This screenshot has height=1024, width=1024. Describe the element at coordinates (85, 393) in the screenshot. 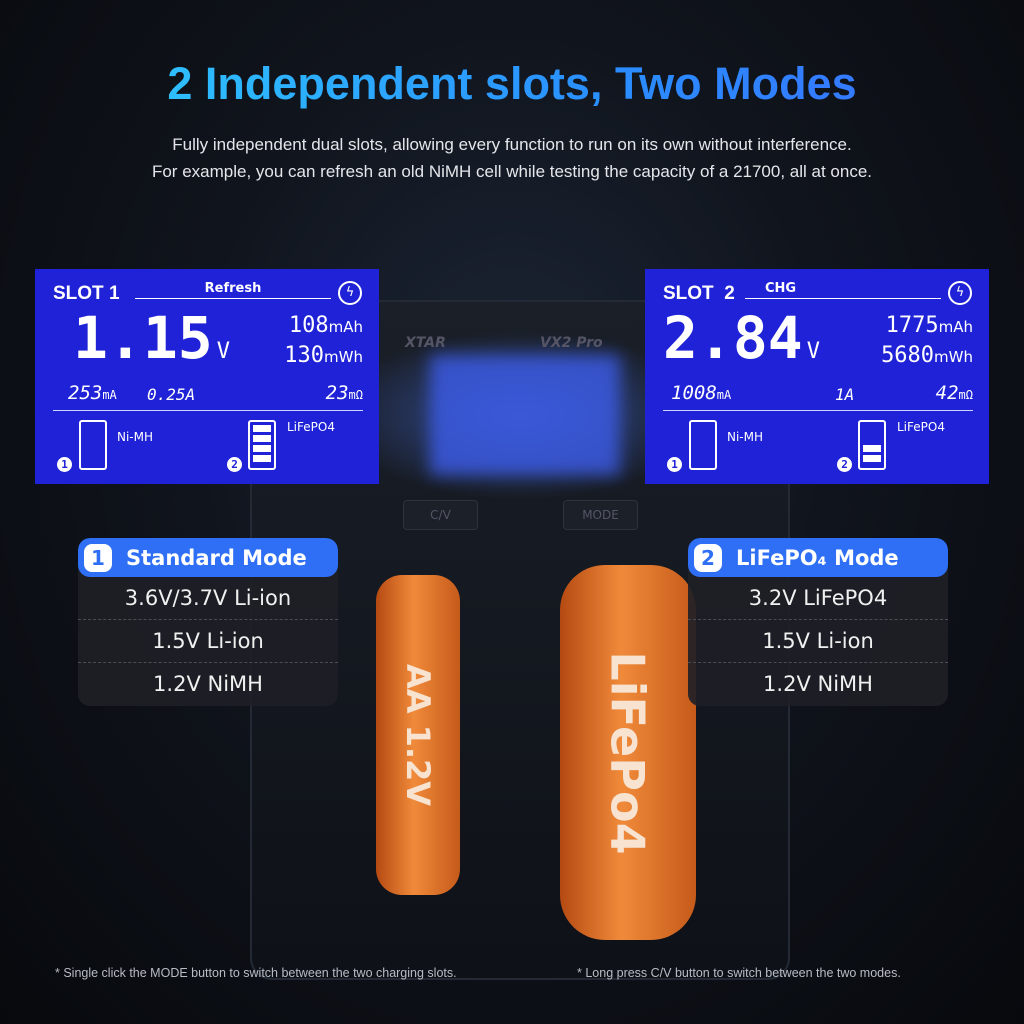

I see `current-value: 253` at that location.